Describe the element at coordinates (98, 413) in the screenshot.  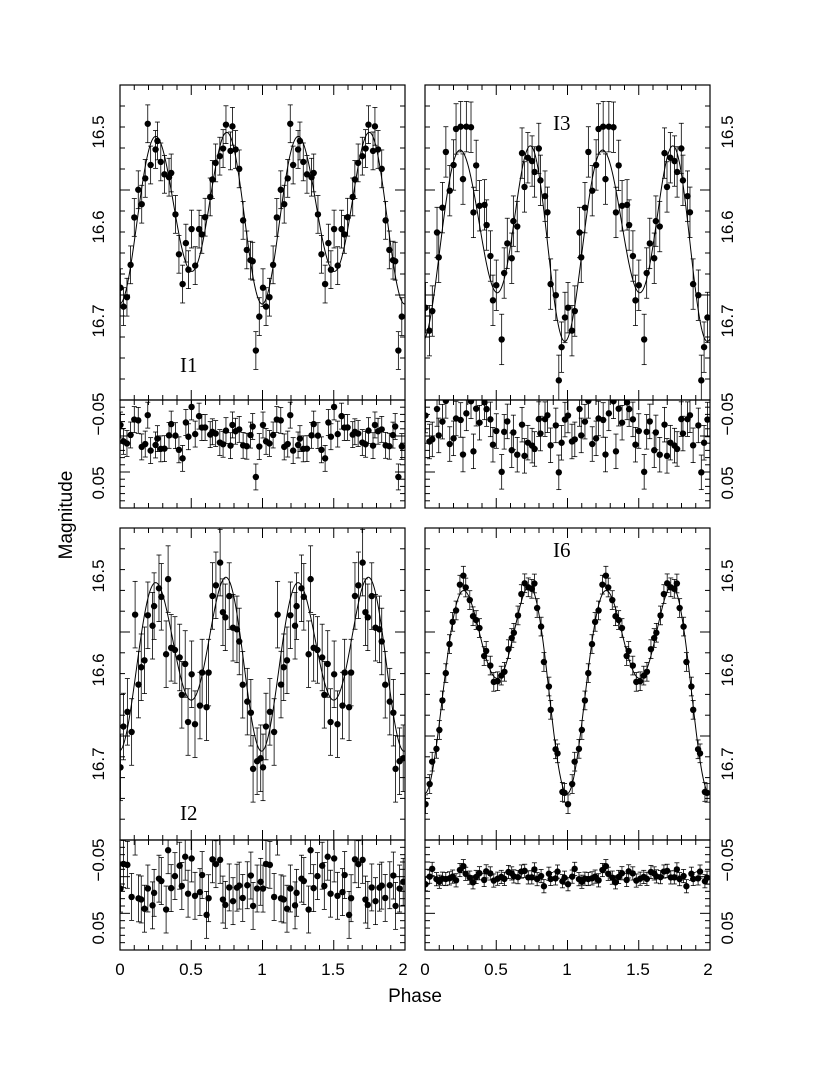
I see `y-tick-label: −0.05` at that location.